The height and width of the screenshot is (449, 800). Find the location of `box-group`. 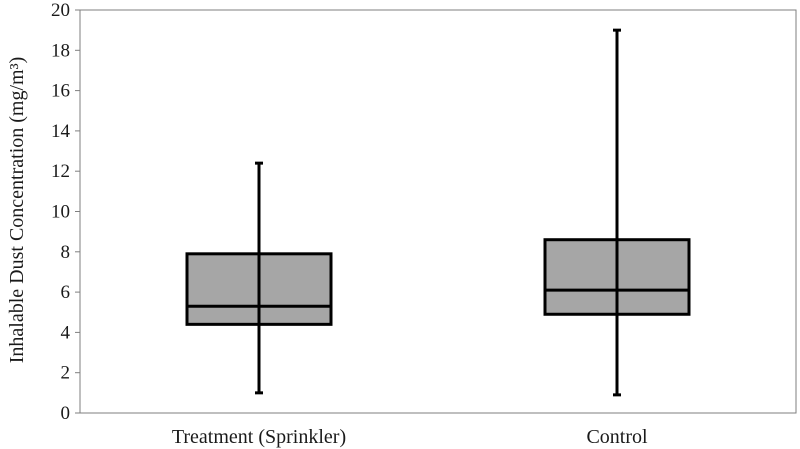

box-group is located at coordinates (259, 278).